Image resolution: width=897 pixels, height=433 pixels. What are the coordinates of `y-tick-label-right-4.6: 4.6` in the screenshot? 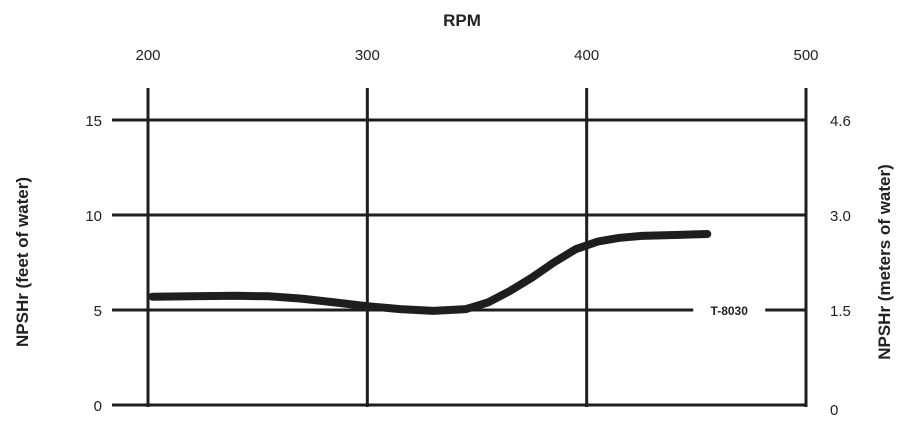 It's located at (840, 121).